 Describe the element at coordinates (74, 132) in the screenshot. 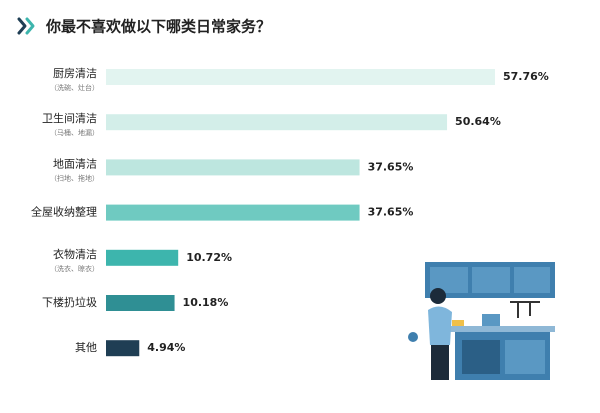

I see `category-sublabel: （马桶、地漏）` at that location.